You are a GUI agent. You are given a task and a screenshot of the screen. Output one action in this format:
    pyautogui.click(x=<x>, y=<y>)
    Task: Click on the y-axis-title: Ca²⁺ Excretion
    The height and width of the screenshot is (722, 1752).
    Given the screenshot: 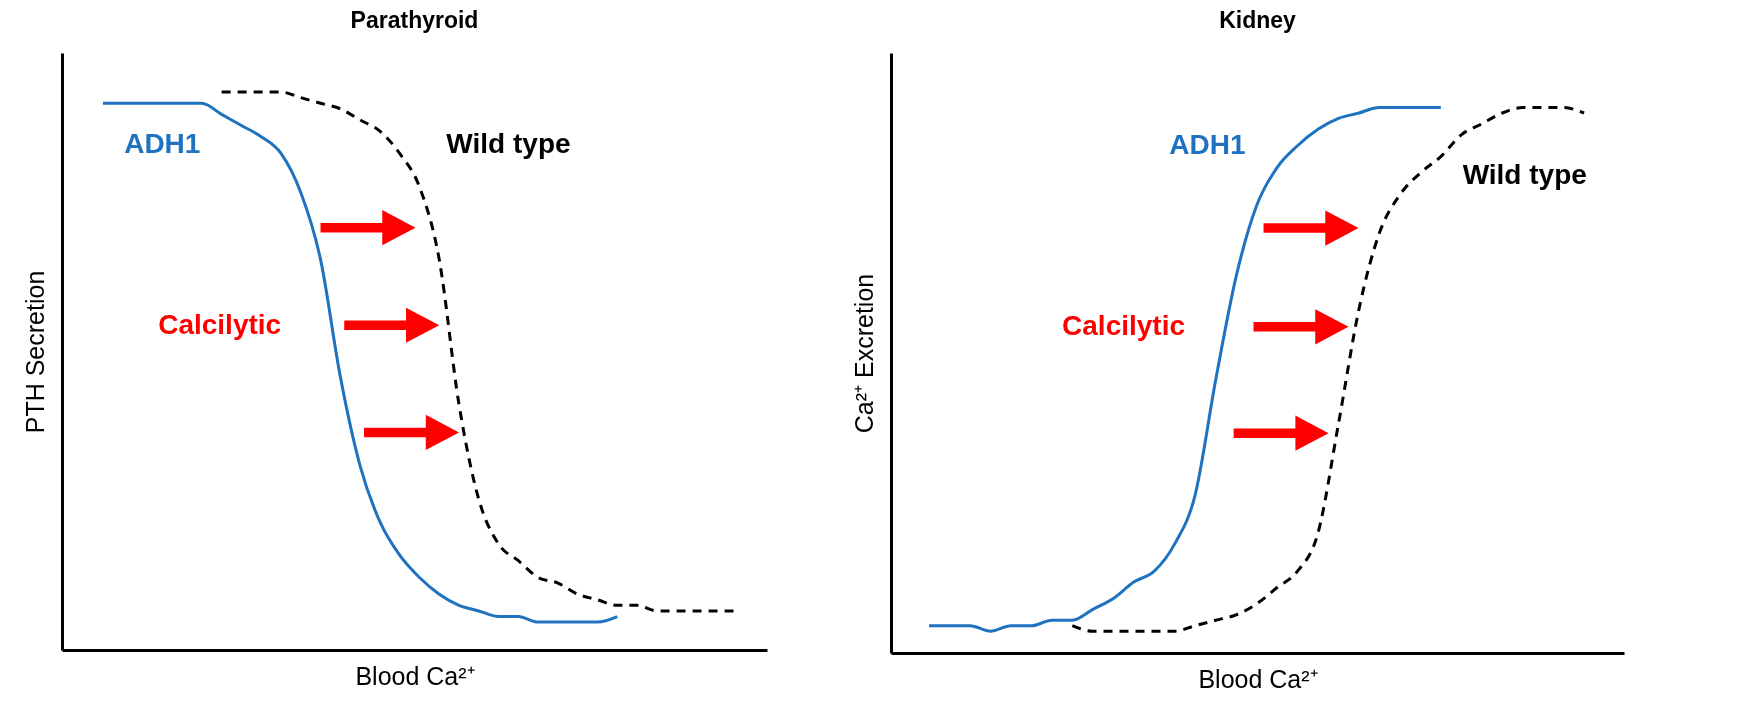 What is the action you would take?
    pyautogui.click(x=863, y=353)
    